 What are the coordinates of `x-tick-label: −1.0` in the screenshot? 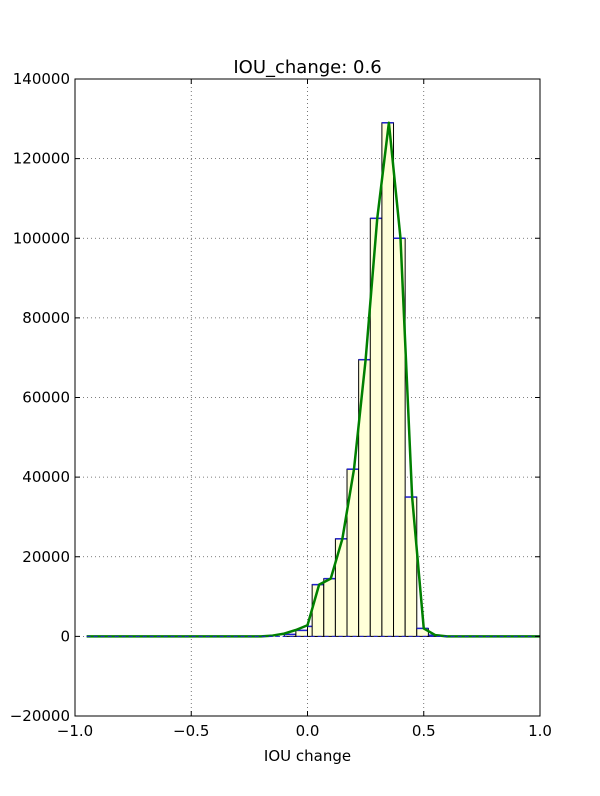 It's located at (75, 731).